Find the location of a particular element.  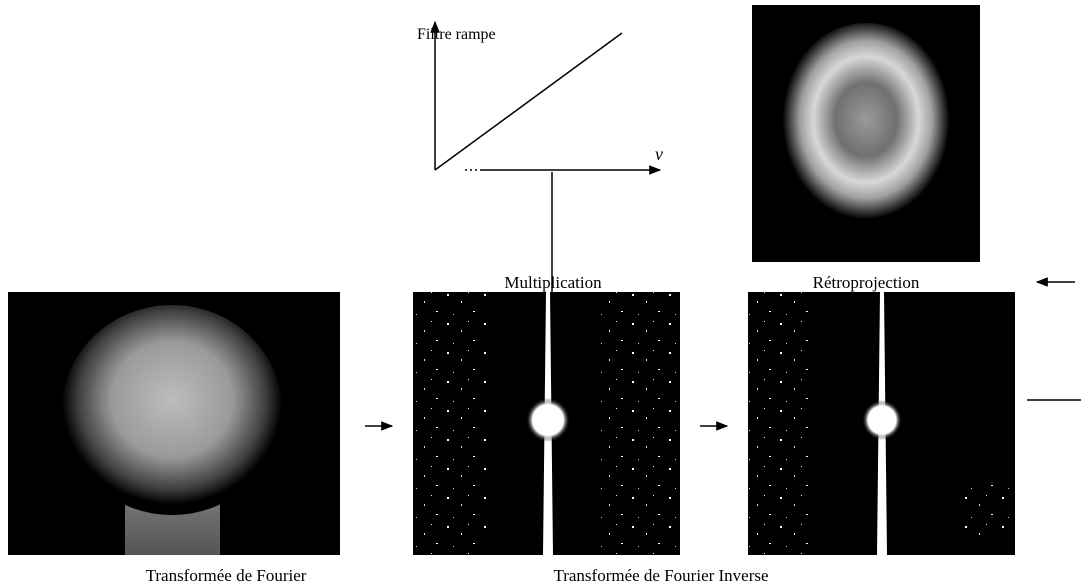

axis-label: v is located at coordinates (659, 154).